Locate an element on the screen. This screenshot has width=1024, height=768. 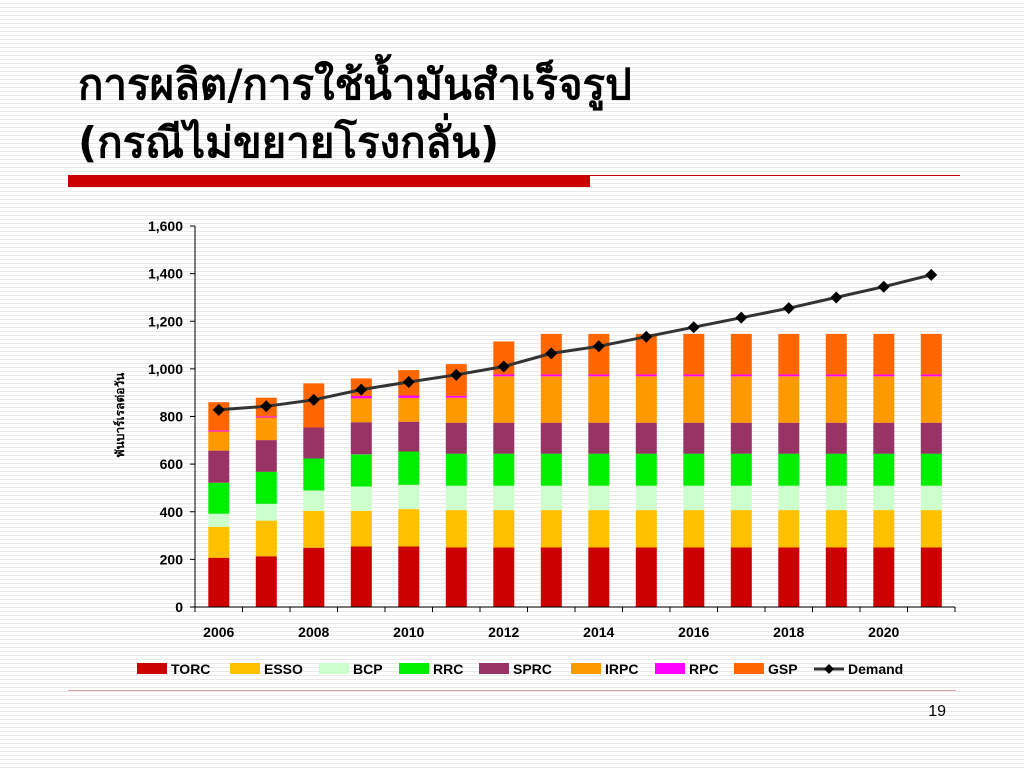
bar-torc-2016 is located at coordinates (694, 577).